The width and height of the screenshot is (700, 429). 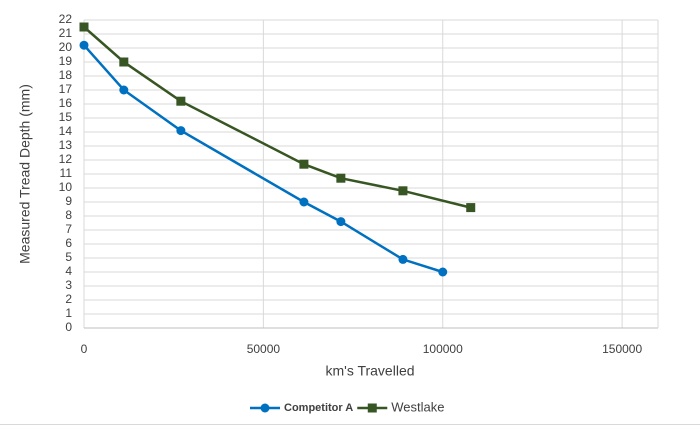 What do you see at coordinates (68, 229) in the screenshot?
I see `y-tick-label: 7` at bounding box center [68, 229].